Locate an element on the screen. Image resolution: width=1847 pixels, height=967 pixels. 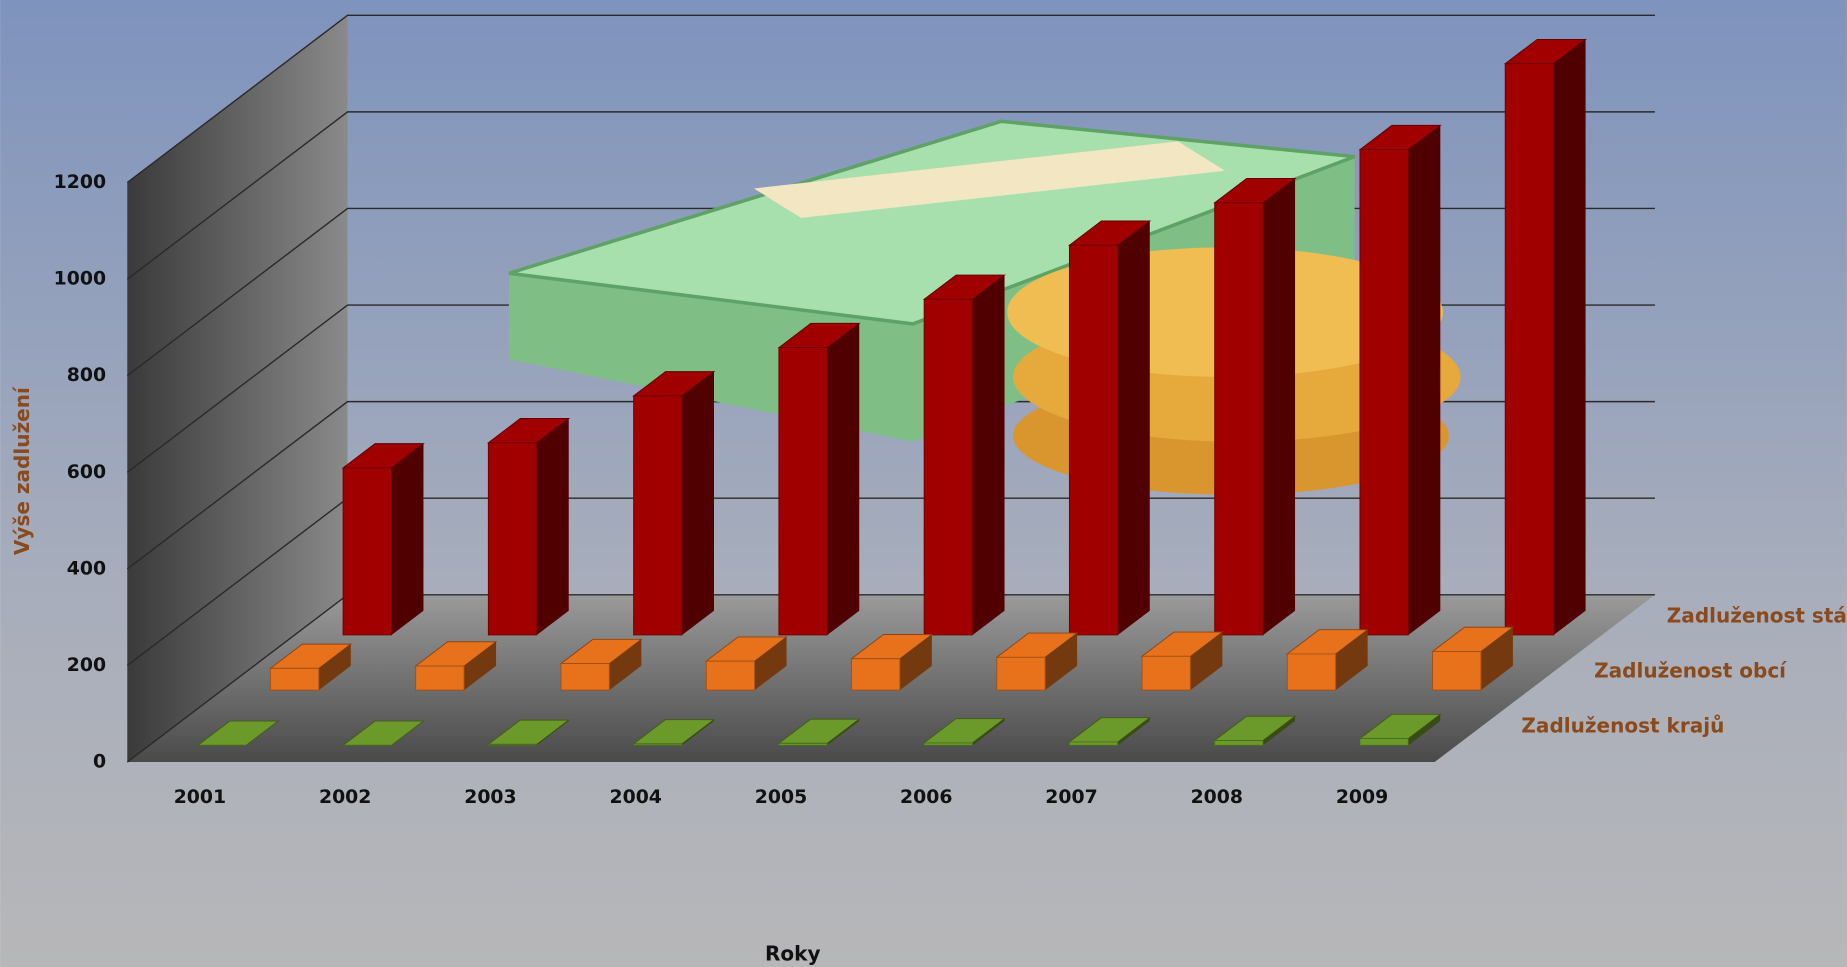
y-tick-label: 800 is located at coordinates (86, 375).